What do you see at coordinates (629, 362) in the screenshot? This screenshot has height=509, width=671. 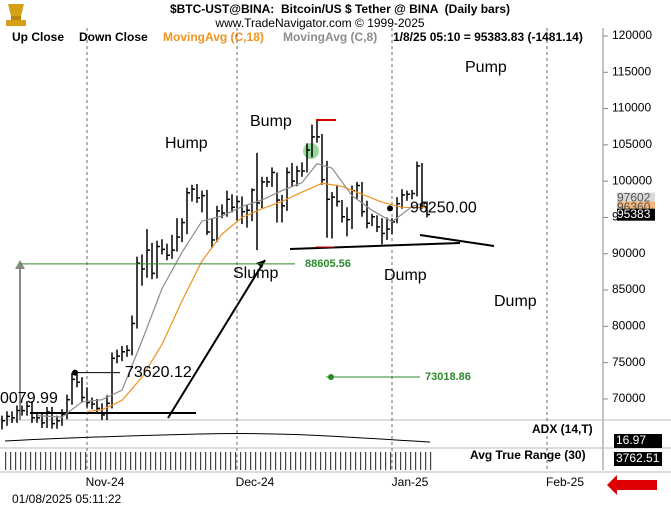 I see `y-tick-label: 75000` at bounding box center [629, 362].